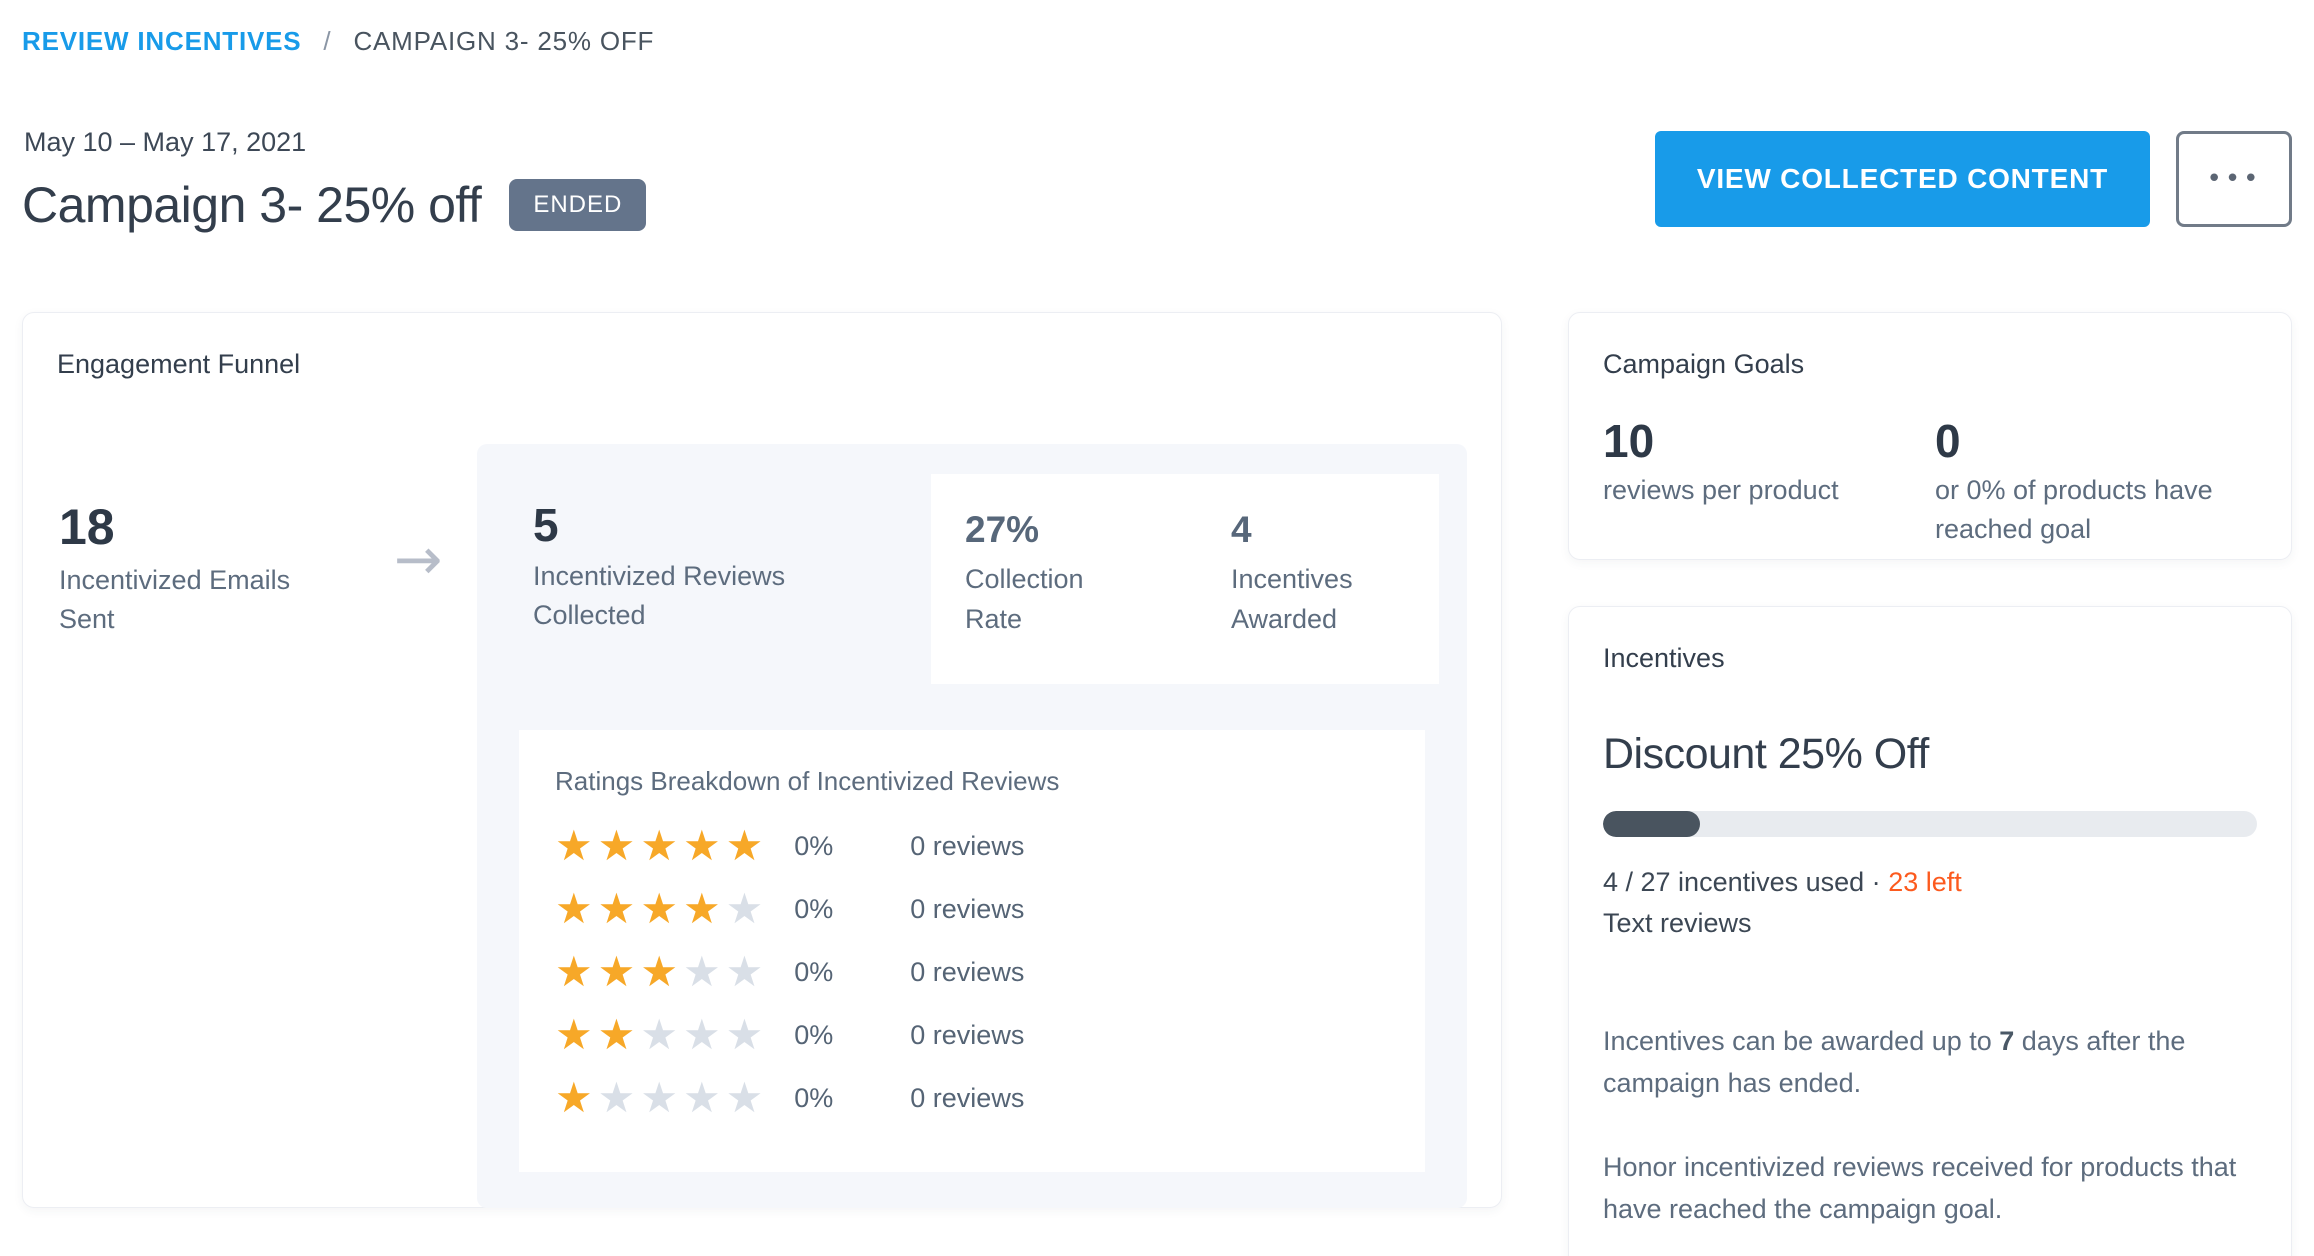  I want to click on emails-sent-stat: 18 Incentivized Emails Sent, so click(209, 569).